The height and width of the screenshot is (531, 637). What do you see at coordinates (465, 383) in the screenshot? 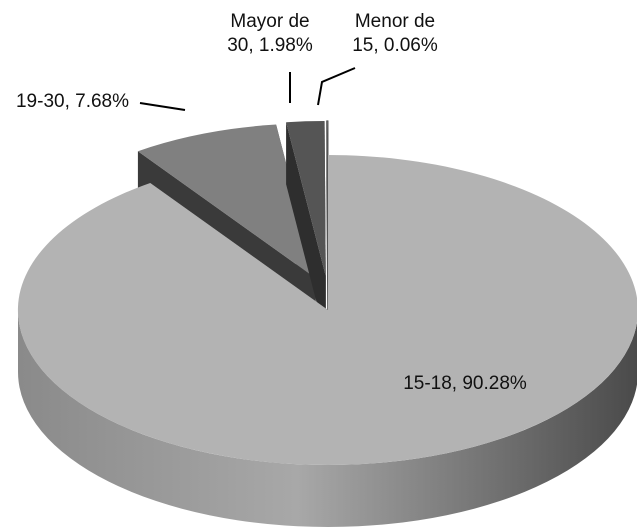
I see `data-label: 15-18, 90.28%` at bounding box center [465, 383].